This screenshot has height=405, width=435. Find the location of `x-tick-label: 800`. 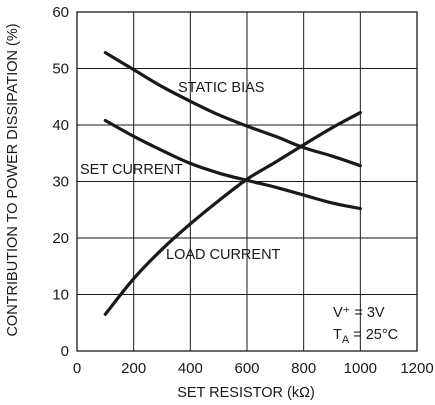

x-tick-label: 800 is located at coordinates (303, 368).